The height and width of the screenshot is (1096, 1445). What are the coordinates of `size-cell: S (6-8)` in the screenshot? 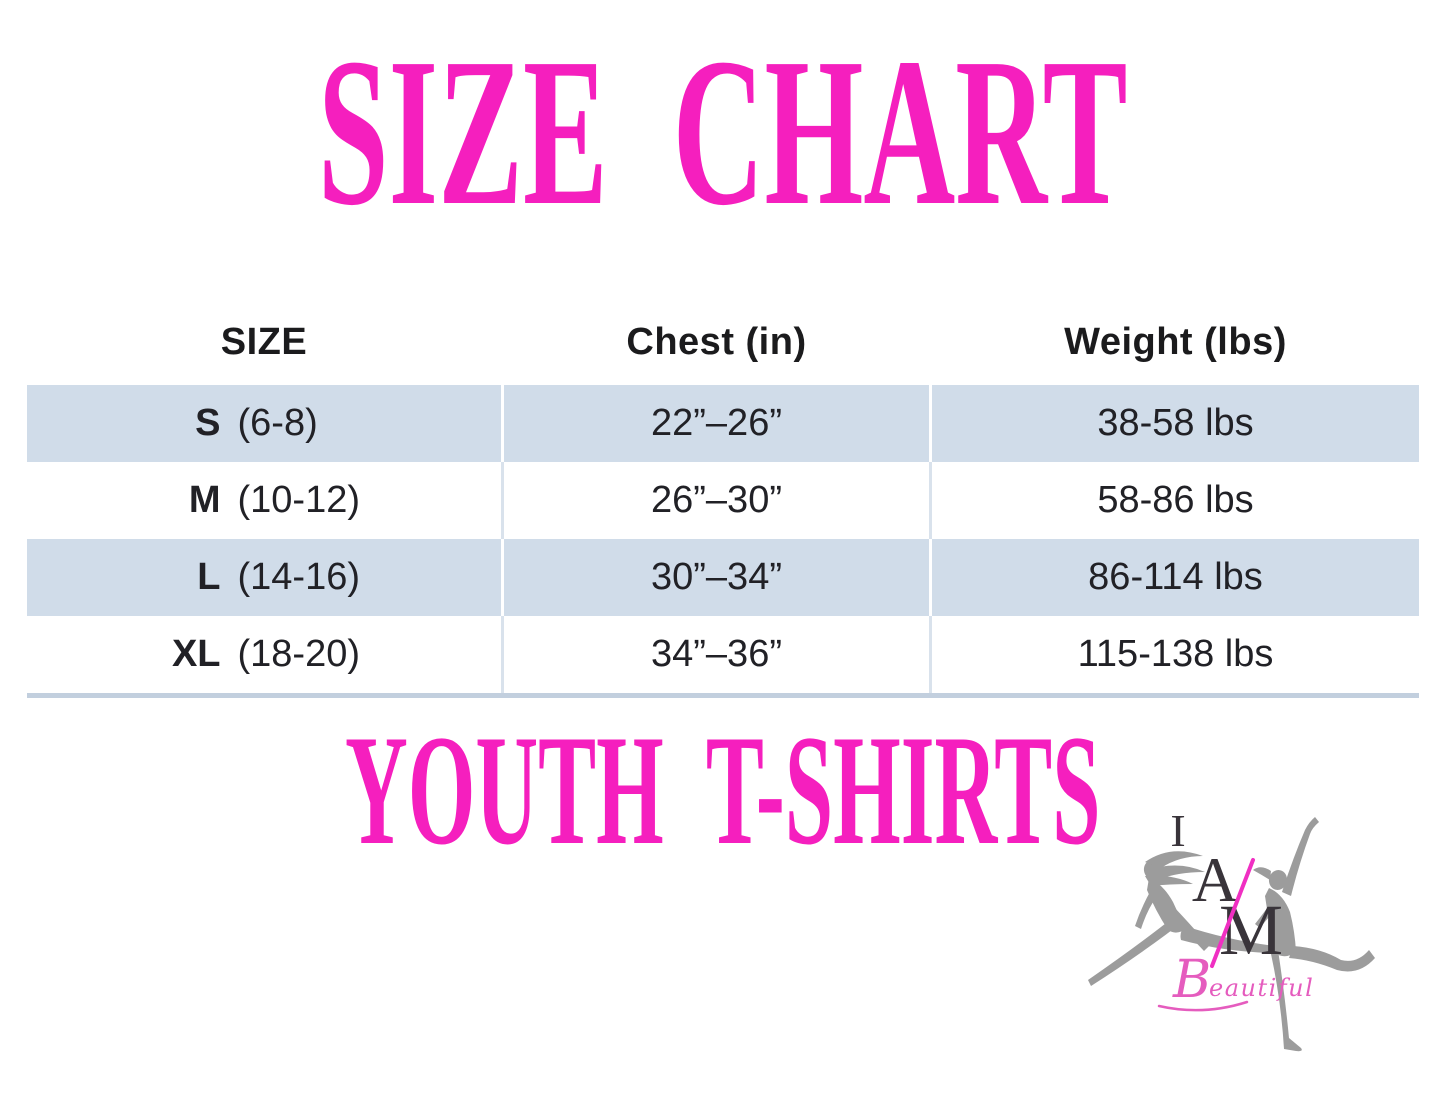 It's located at (264, 423).